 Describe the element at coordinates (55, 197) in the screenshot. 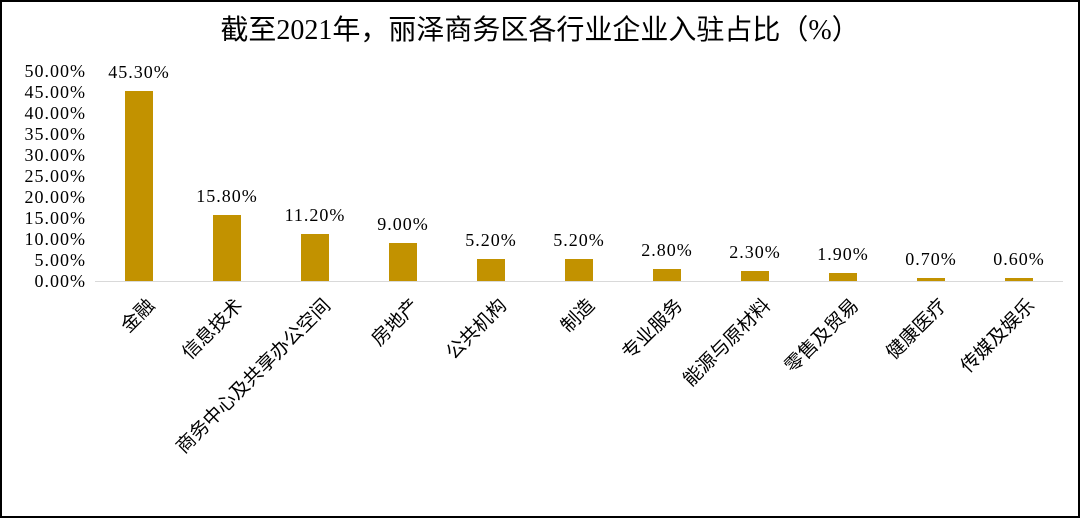

I see `y-tick-label: 20.00%` at that location.